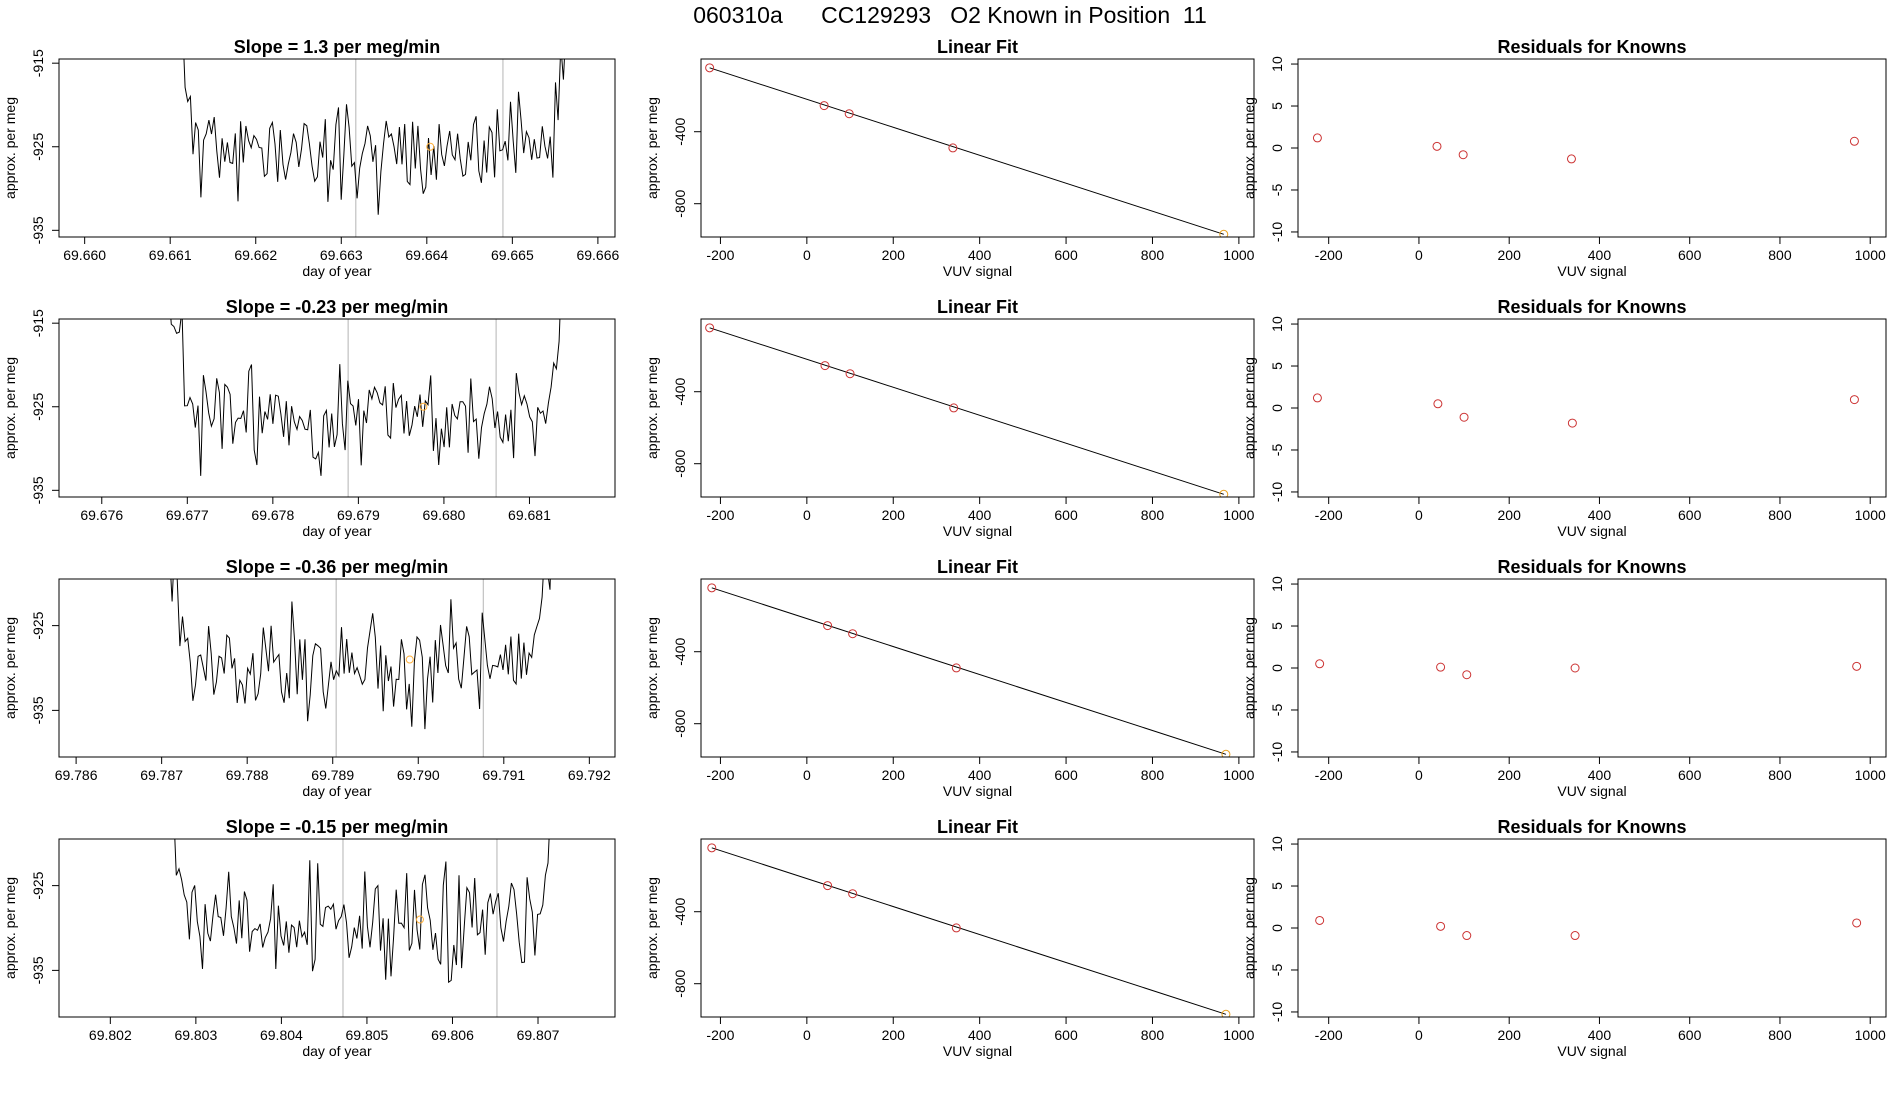 This screenshot has height=1100, width=1900. Describe the element at coordinates (161, 775) in the screenshot. I see `timeseries-row-3-xtick-label: 69.787` at that location.